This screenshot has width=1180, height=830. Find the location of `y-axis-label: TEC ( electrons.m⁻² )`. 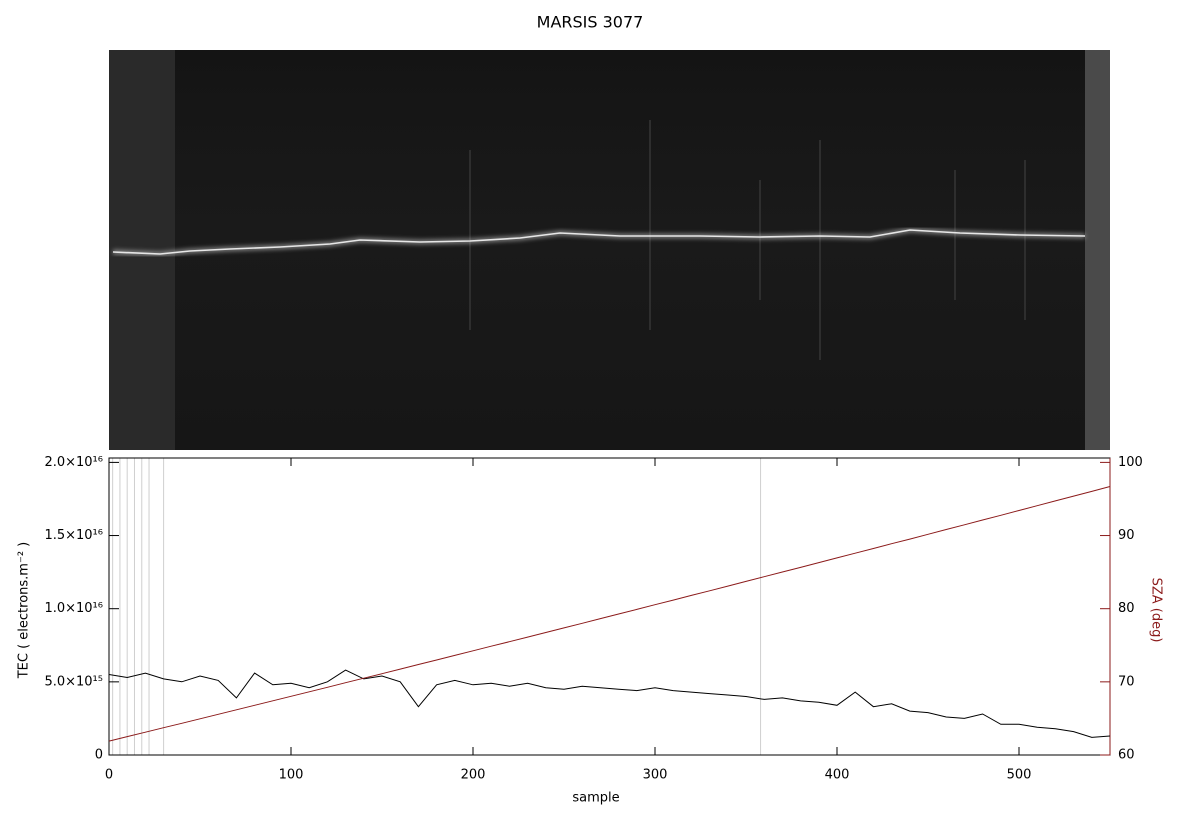

y-axis-label: TEC ( electrons.m⁻² ) is located at coordinates (24, 611).